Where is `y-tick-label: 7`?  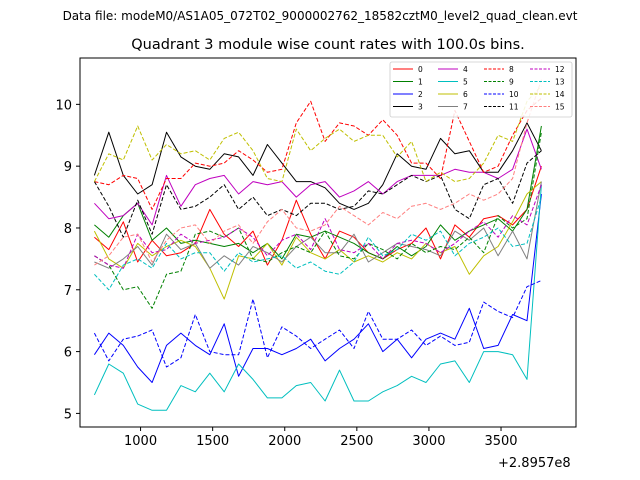 y-tick-label: 7 is located at coordinates (68, 291).